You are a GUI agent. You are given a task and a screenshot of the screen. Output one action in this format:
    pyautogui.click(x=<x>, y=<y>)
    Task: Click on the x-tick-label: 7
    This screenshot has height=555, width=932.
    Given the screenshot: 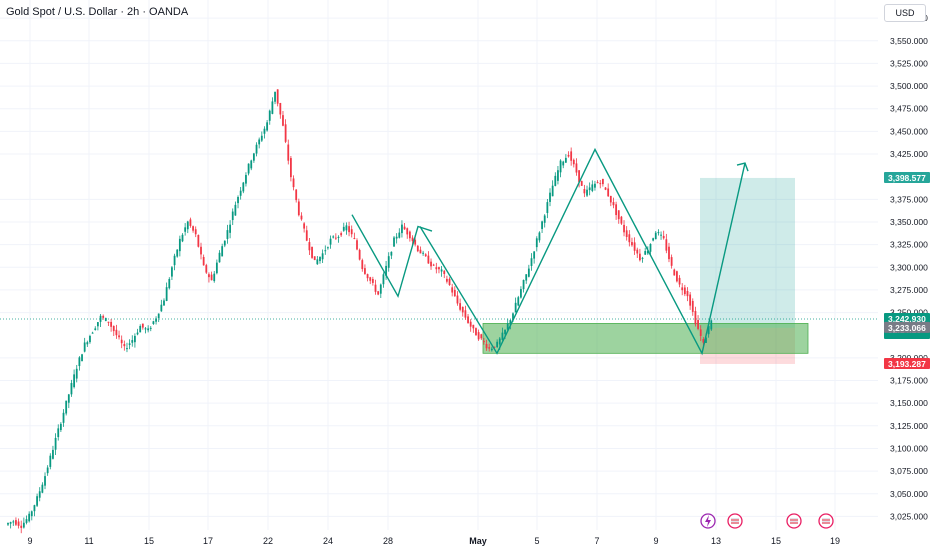 What is the action you would take?
    pyautogui.click(x=596, y=541)
    